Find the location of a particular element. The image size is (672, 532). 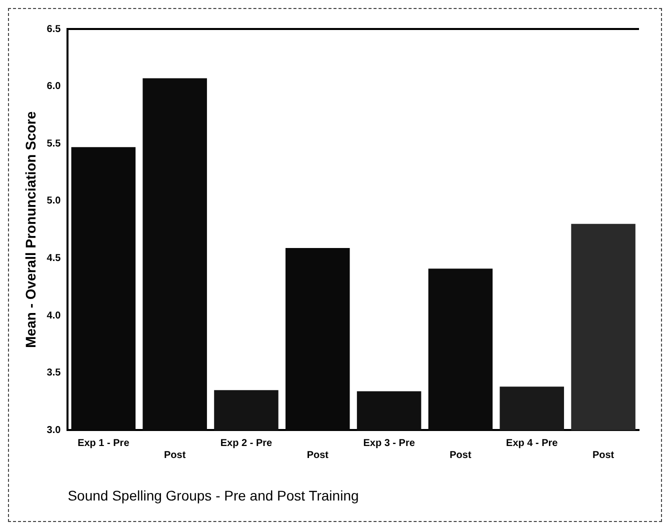

y-tick-label: 6.5 is located at coordinates (54, 29).